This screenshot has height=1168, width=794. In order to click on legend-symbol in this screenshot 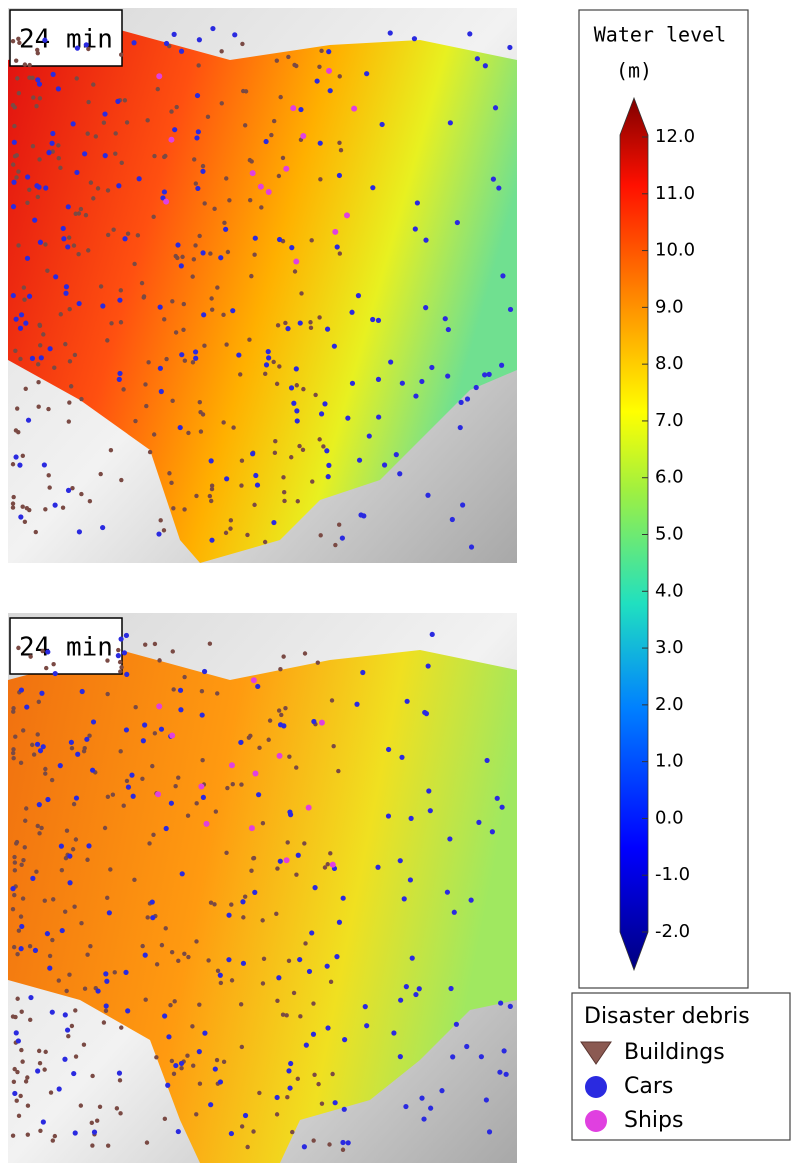, I will do `click(596, 1053)`.